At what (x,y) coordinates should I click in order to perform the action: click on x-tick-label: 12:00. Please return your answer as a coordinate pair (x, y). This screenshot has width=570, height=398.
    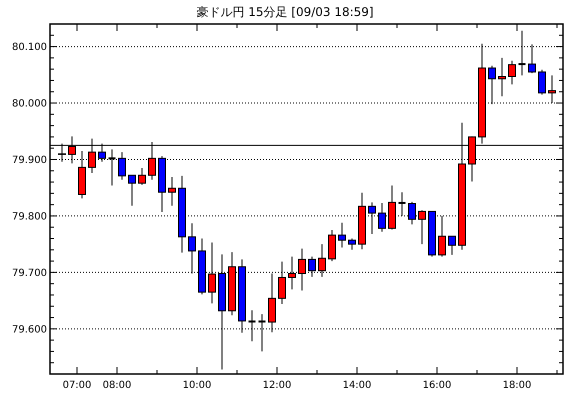
    Looking at the image, I should click on (277, 385).